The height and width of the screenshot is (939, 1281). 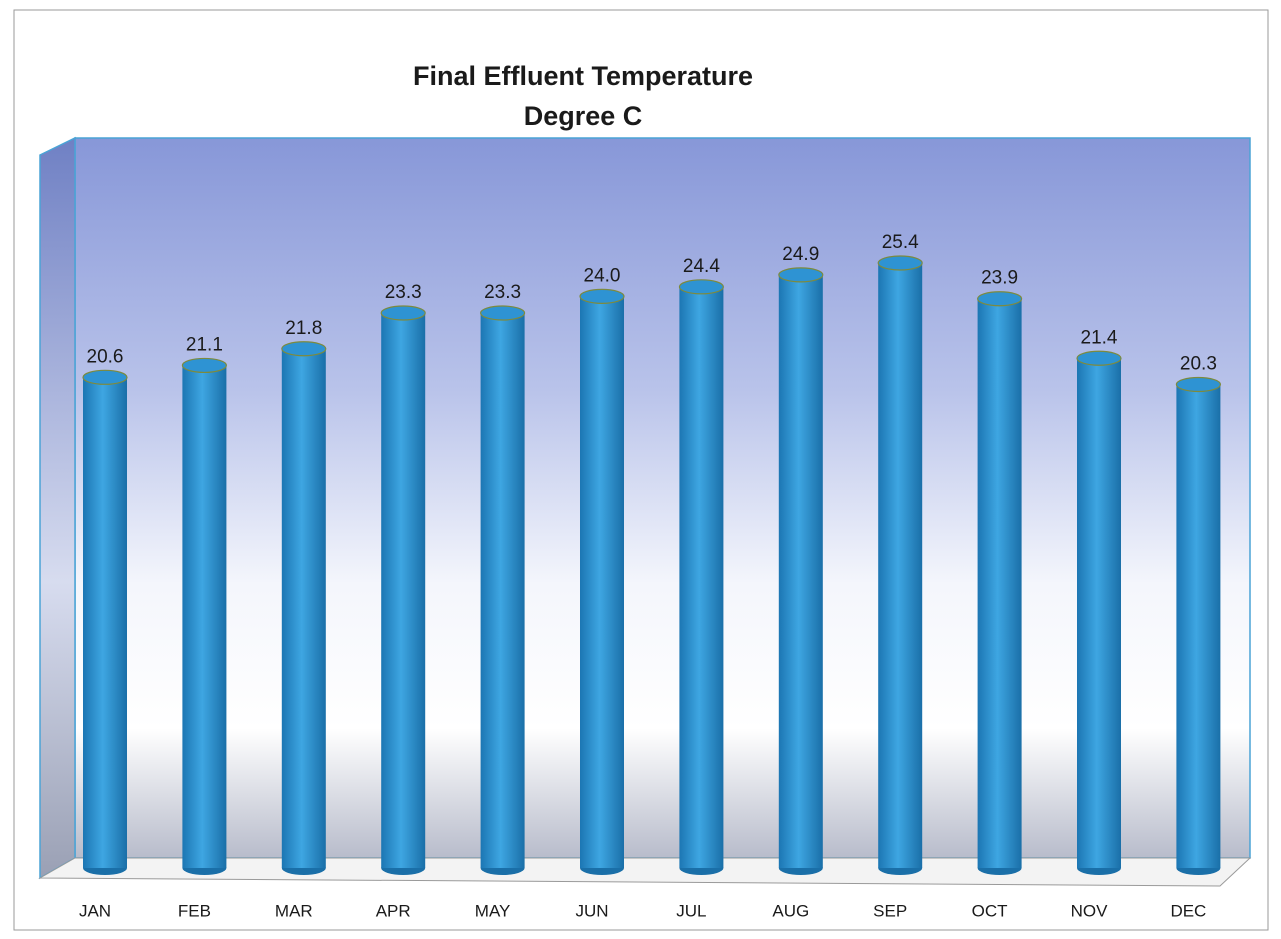 What do you see at coordinates (583, 116) in the screenshot?
I see `chart-subtitle: Degree C` at bounding box center [583, 116].